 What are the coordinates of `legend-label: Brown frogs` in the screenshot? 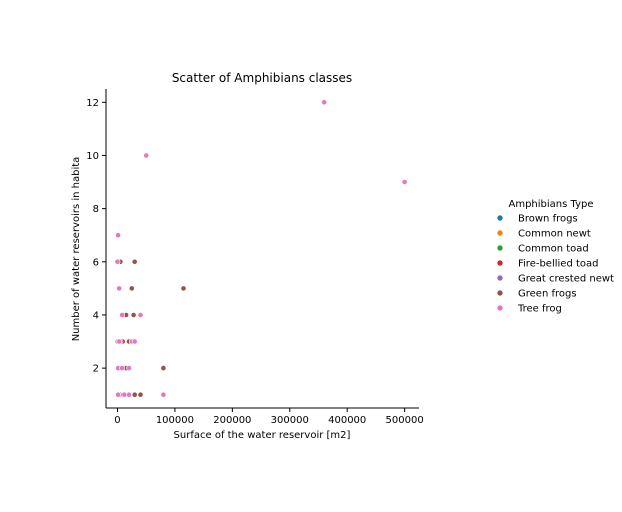 It's located at (548, 219).